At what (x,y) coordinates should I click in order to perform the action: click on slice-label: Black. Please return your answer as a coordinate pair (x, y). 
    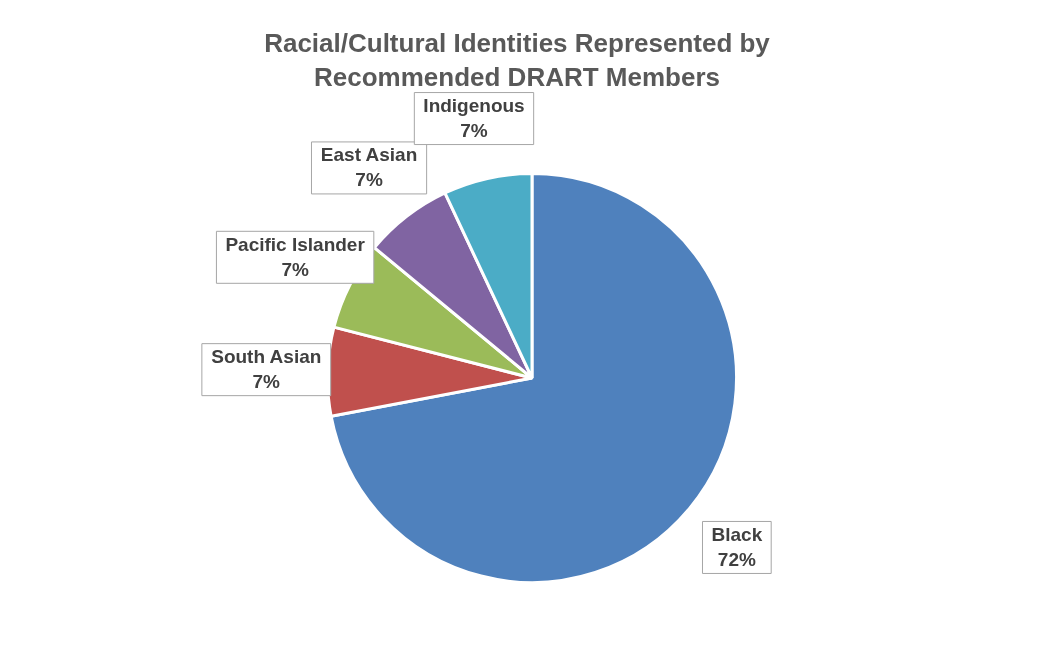
    Looking at the image, I should click on (737, 534).